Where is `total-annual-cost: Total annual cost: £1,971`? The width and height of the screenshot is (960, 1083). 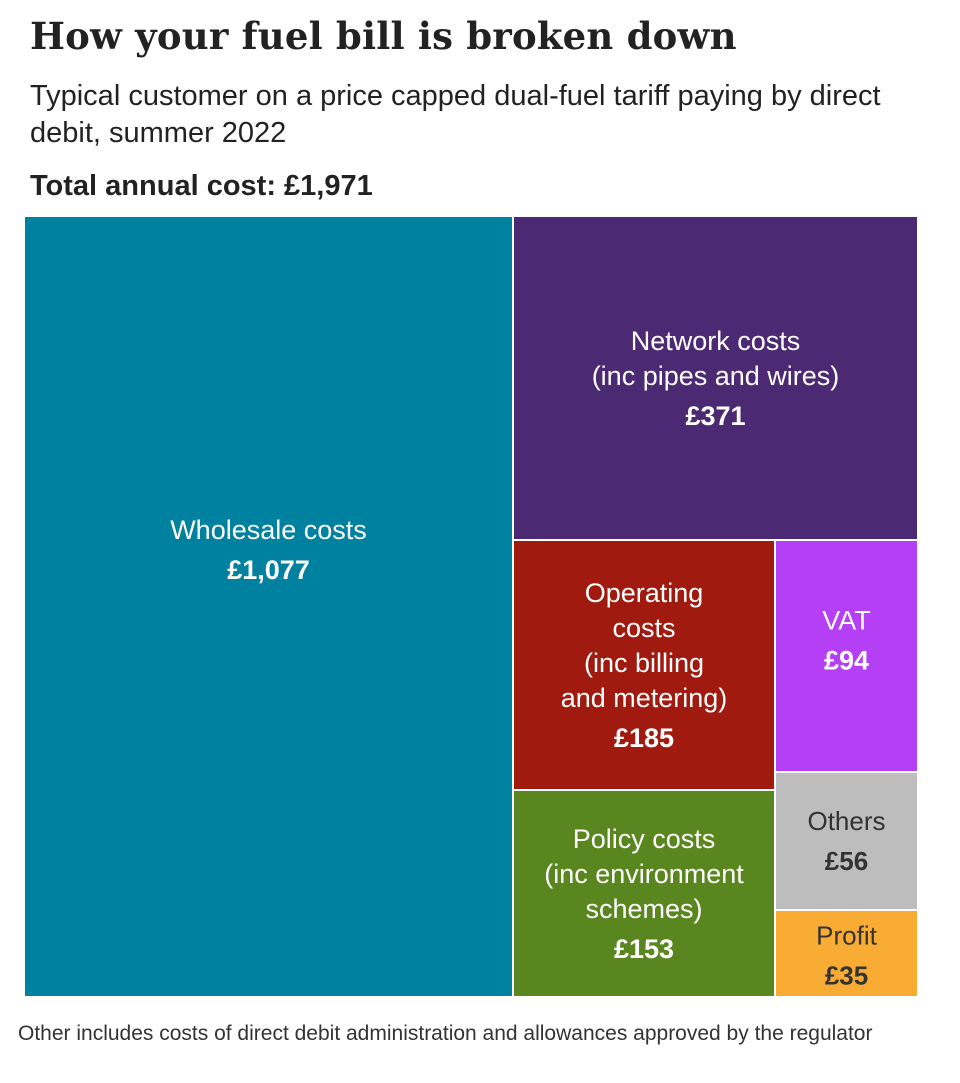 total-annual-cost: Total annual cost: £1,971 is located at coordinates (201, 186).